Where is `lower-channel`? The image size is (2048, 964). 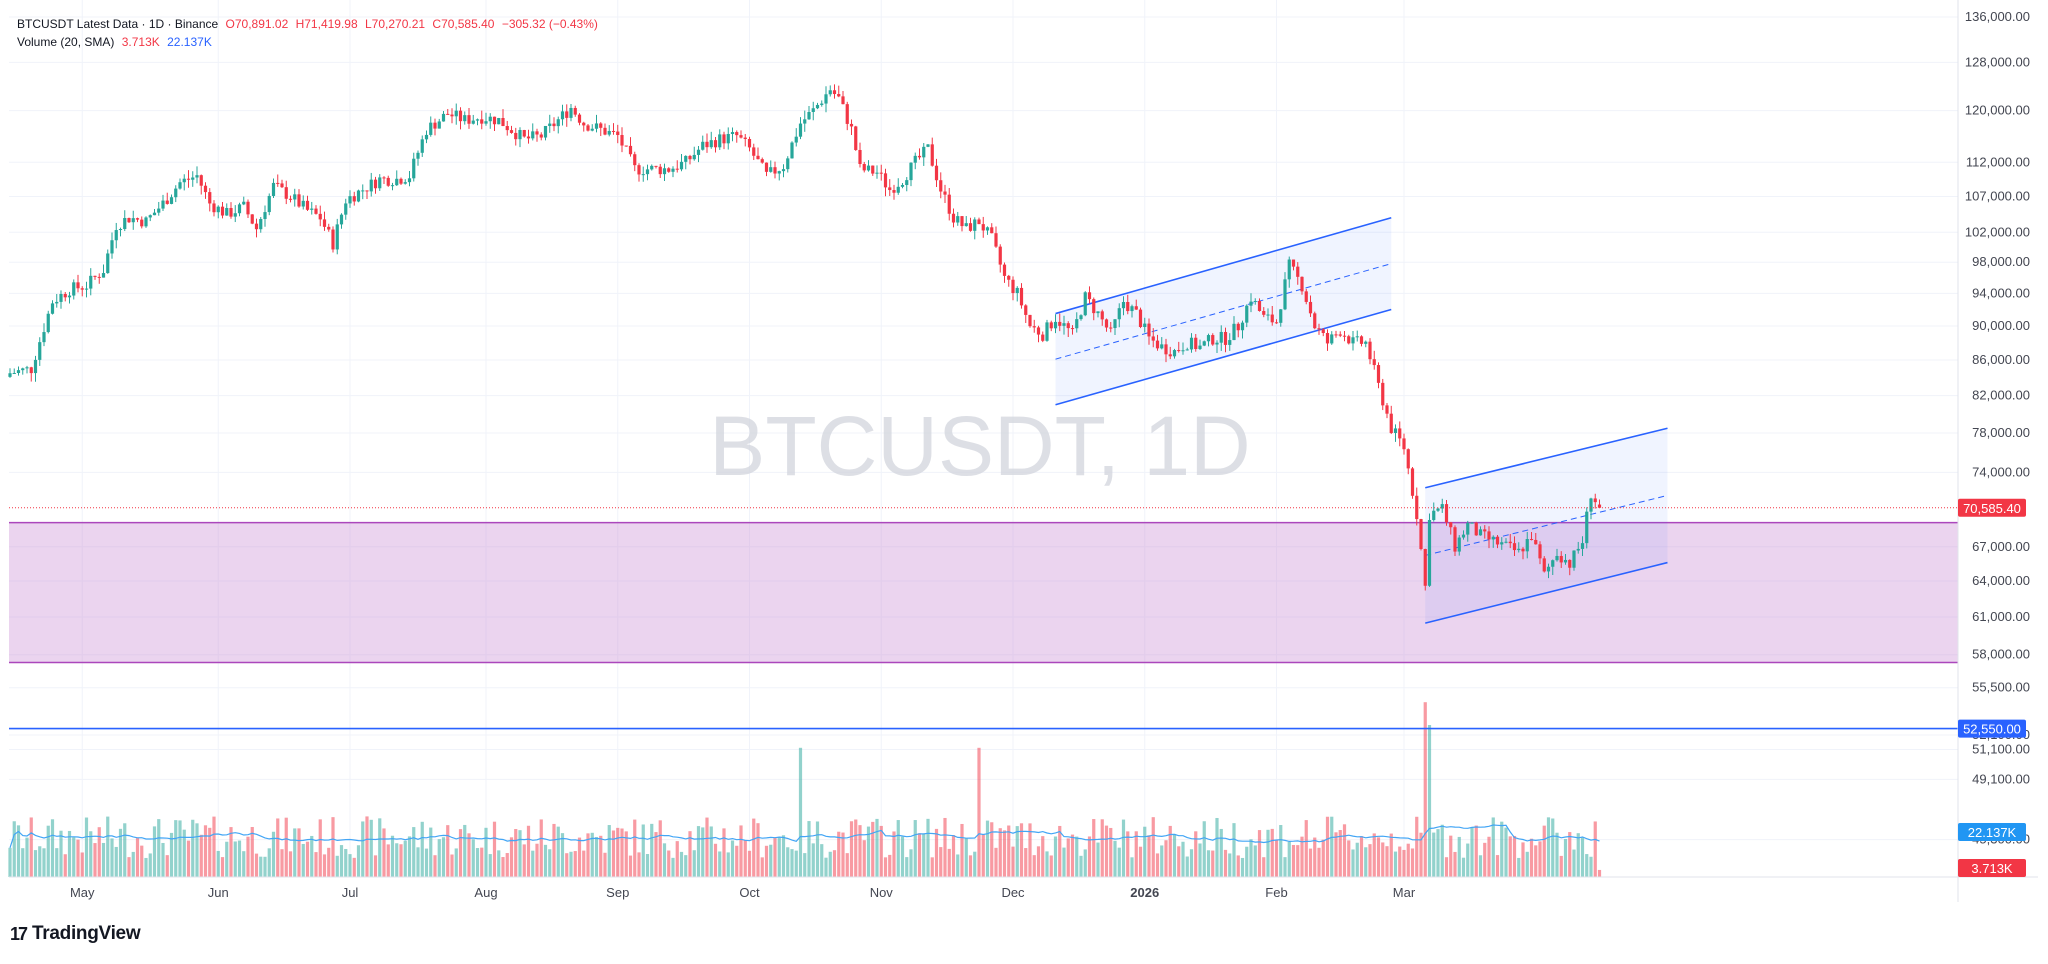 lower-channel is located at coordinates (1546, 525).